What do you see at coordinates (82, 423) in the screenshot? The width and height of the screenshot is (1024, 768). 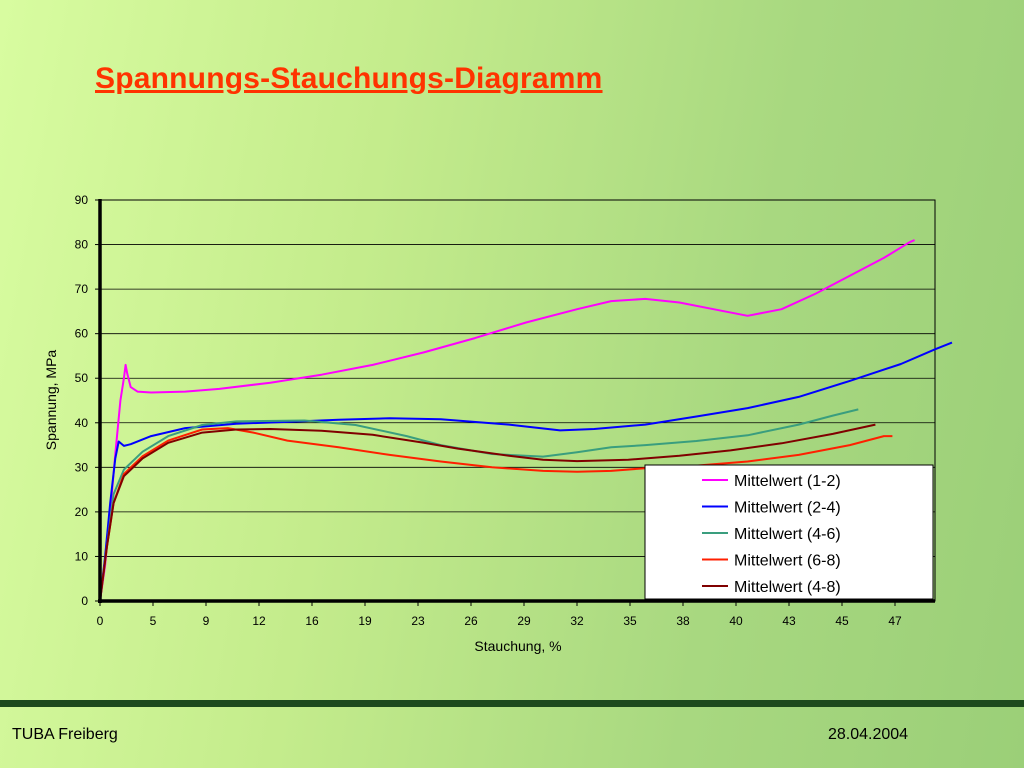 I see `y-tick-label: 40` at bounding box center [82, 423].